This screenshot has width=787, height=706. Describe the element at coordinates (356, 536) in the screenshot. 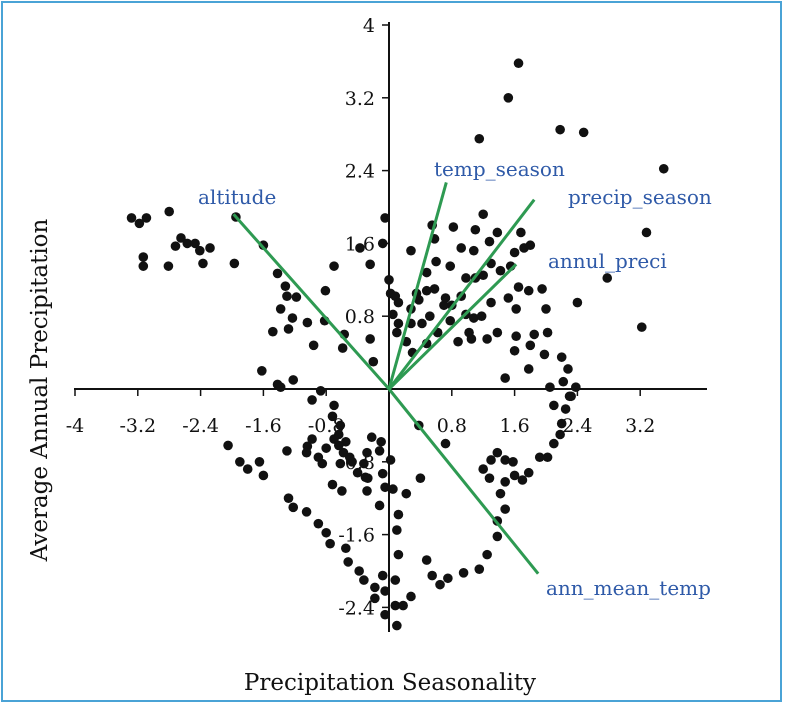

I see `y-tick-label: -1.6` at that location.